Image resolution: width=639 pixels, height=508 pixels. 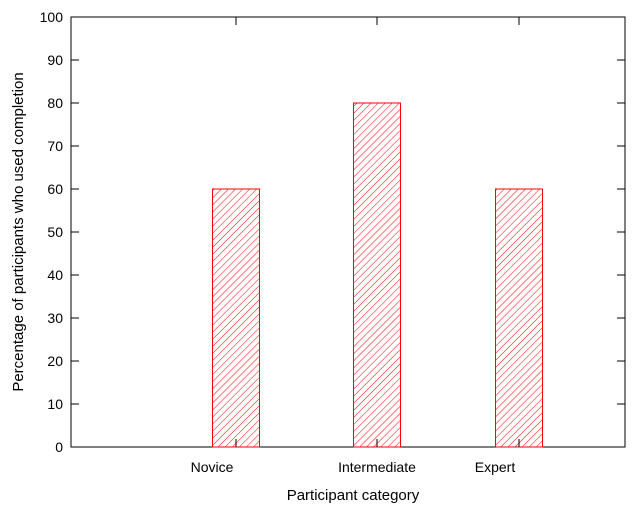 I want to click on y-tick-label: 80, so click(x=55, y=103).